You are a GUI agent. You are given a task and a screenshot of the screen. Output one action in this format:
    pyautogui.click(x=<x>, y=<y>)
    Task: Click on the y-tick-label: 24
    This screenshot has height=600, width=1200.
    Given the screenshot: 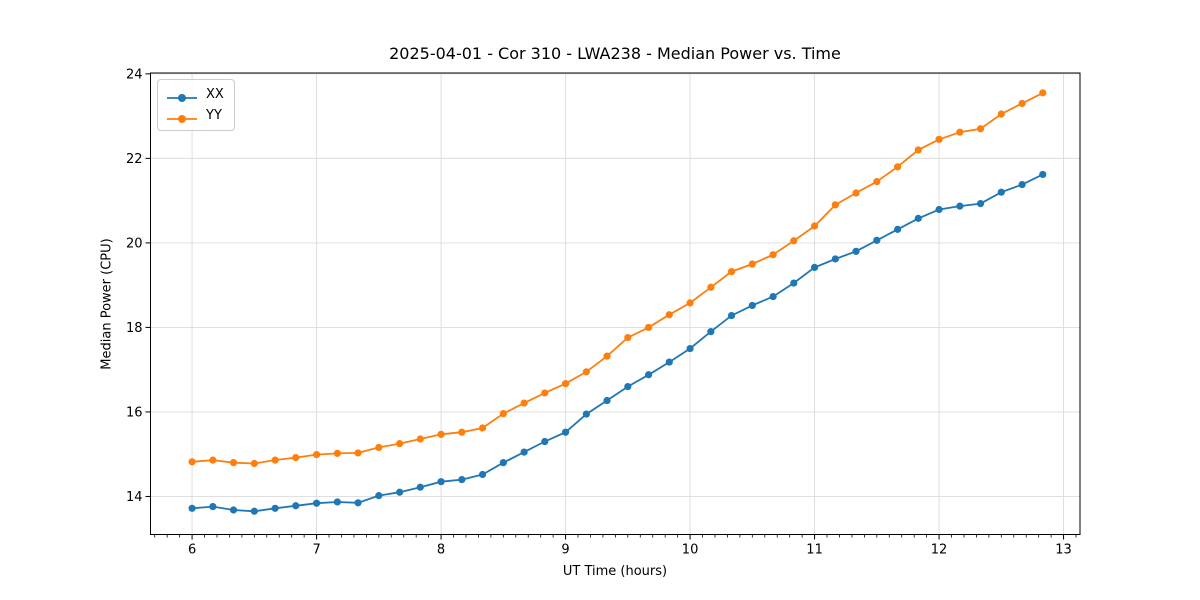 What is the action you would take?
    pyautogui.click(x=134, y=74)
    